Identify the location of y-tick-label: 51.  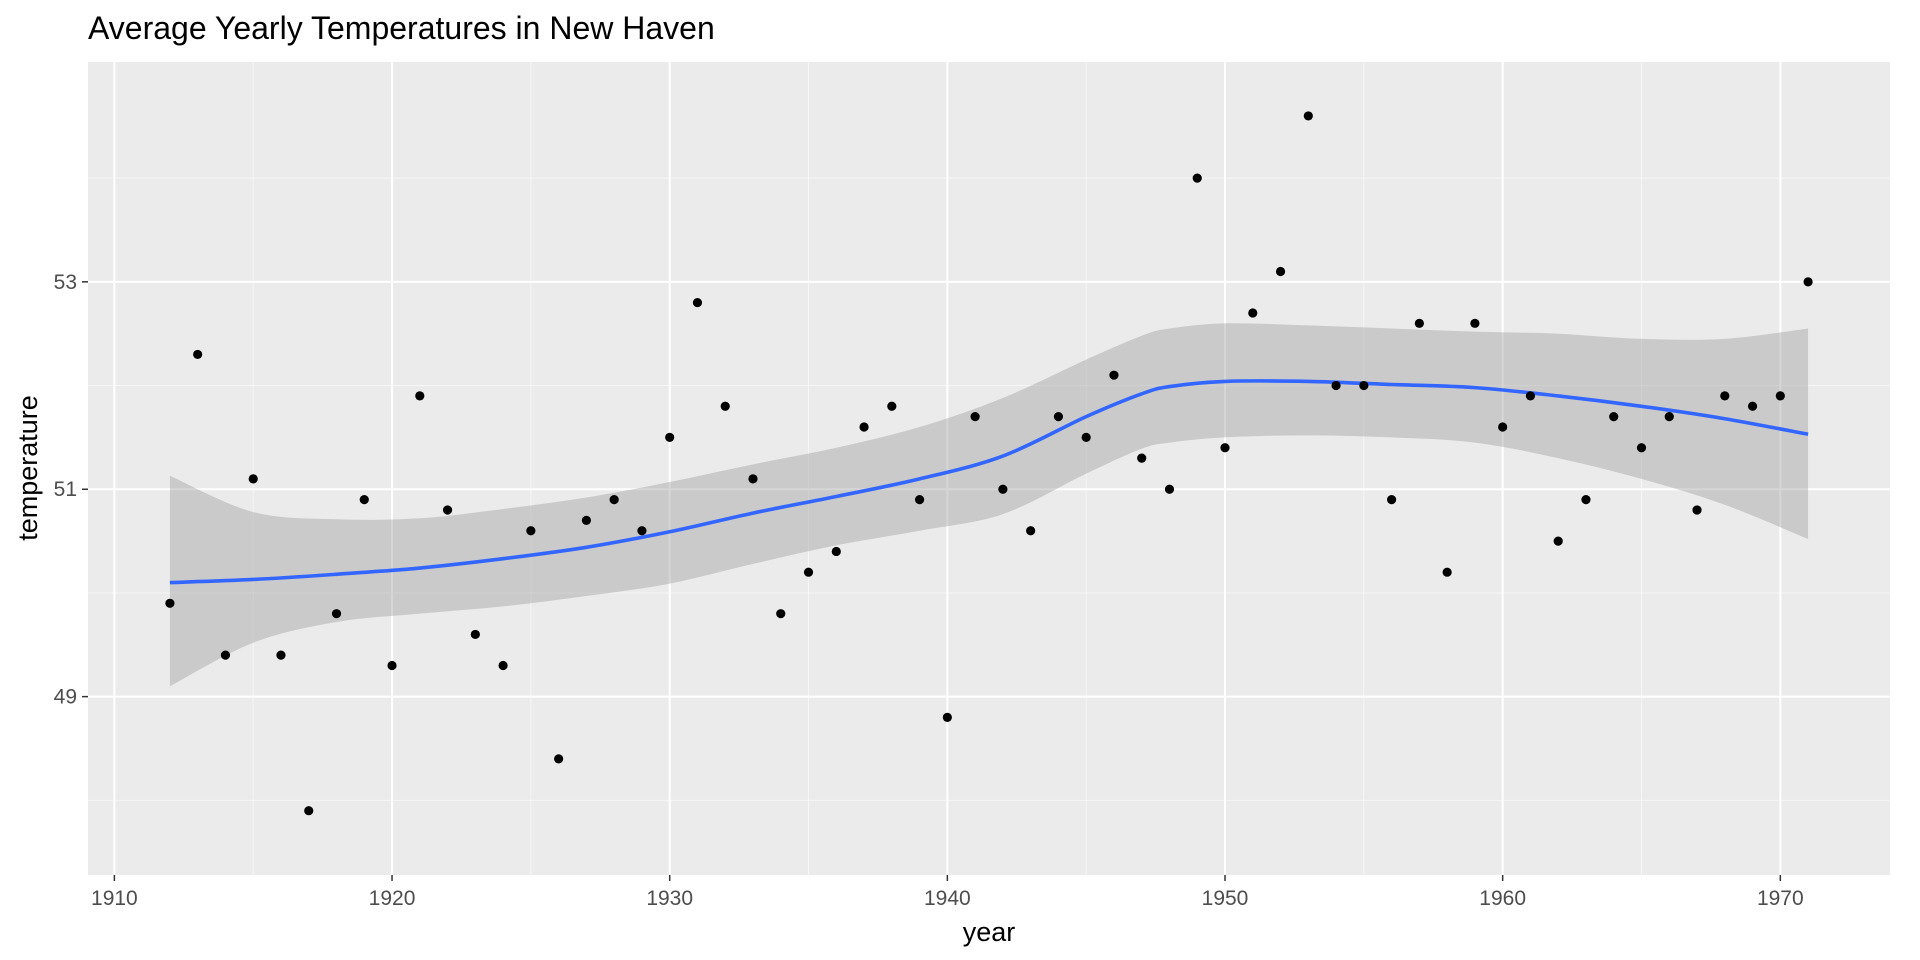
(65, 489).